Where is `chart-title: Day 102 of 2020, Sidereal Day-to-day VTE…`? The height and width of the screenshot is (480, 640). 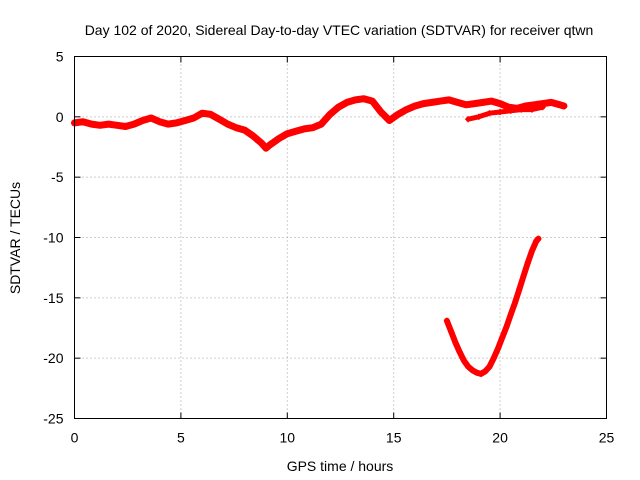 chart-title: Day 102 of 2020, Sidereal Day-to-day VTE… is located at coordinates (339, 30).